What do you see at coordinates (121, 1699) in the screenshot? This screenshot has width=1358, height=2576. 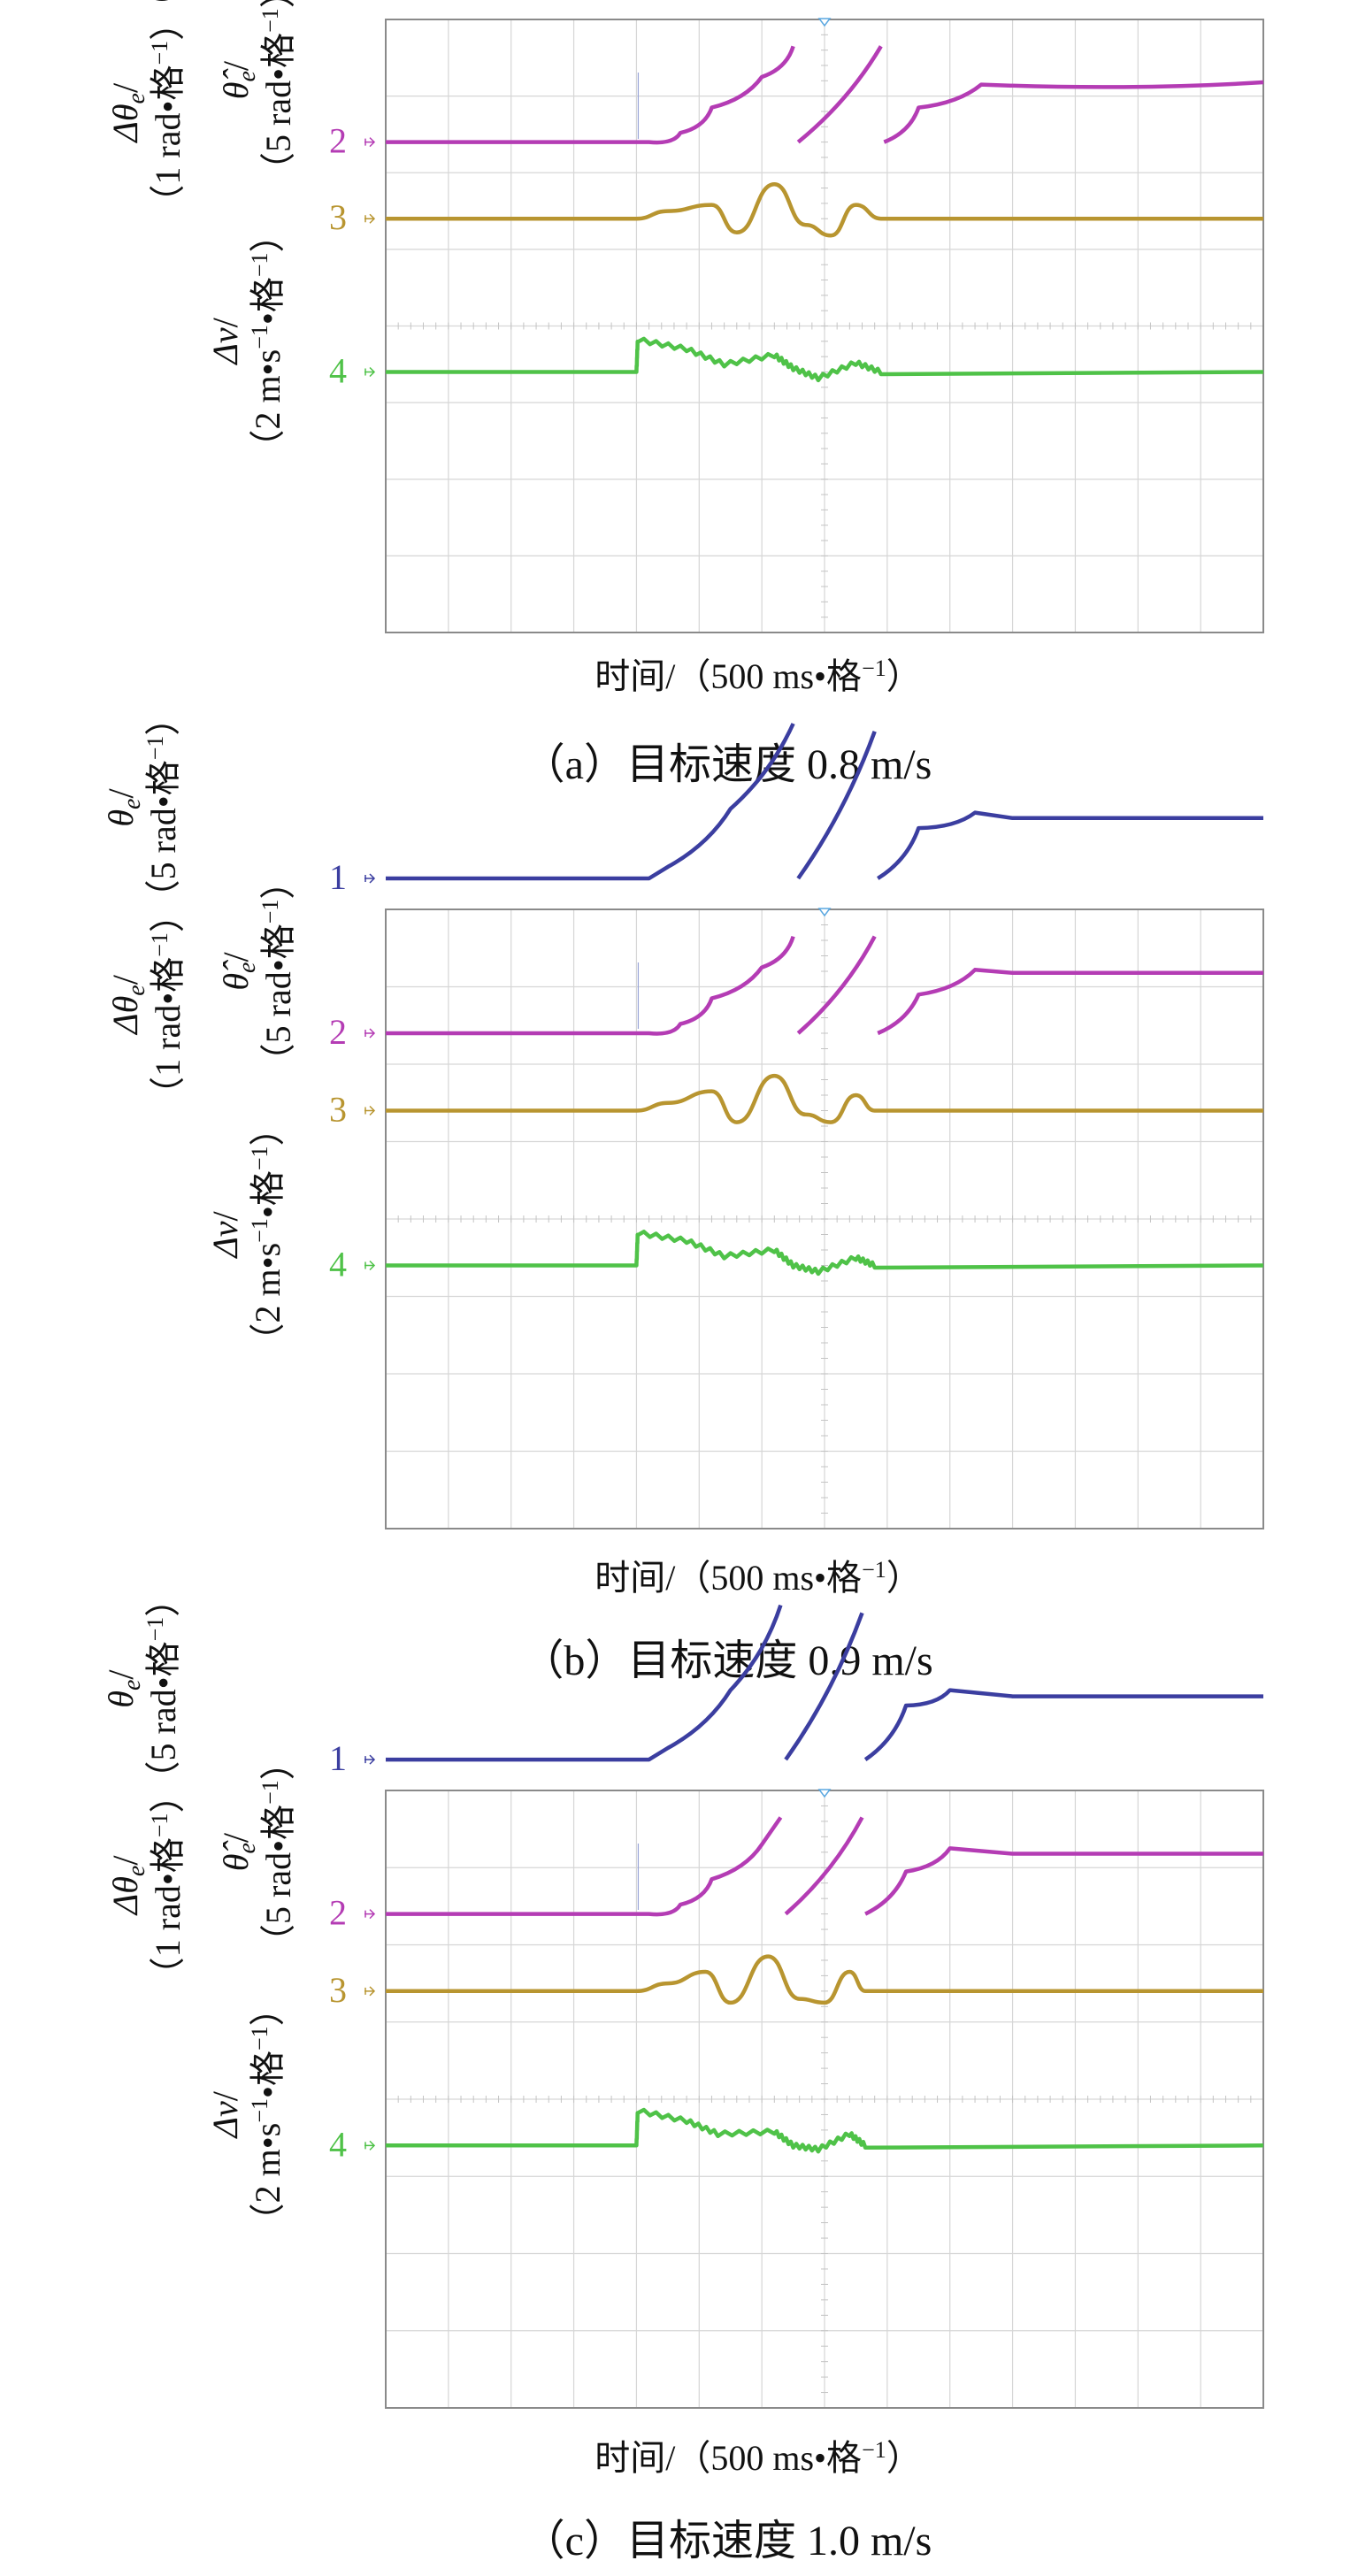 I see `label-part: θ` at bounding box center [121, 1699].